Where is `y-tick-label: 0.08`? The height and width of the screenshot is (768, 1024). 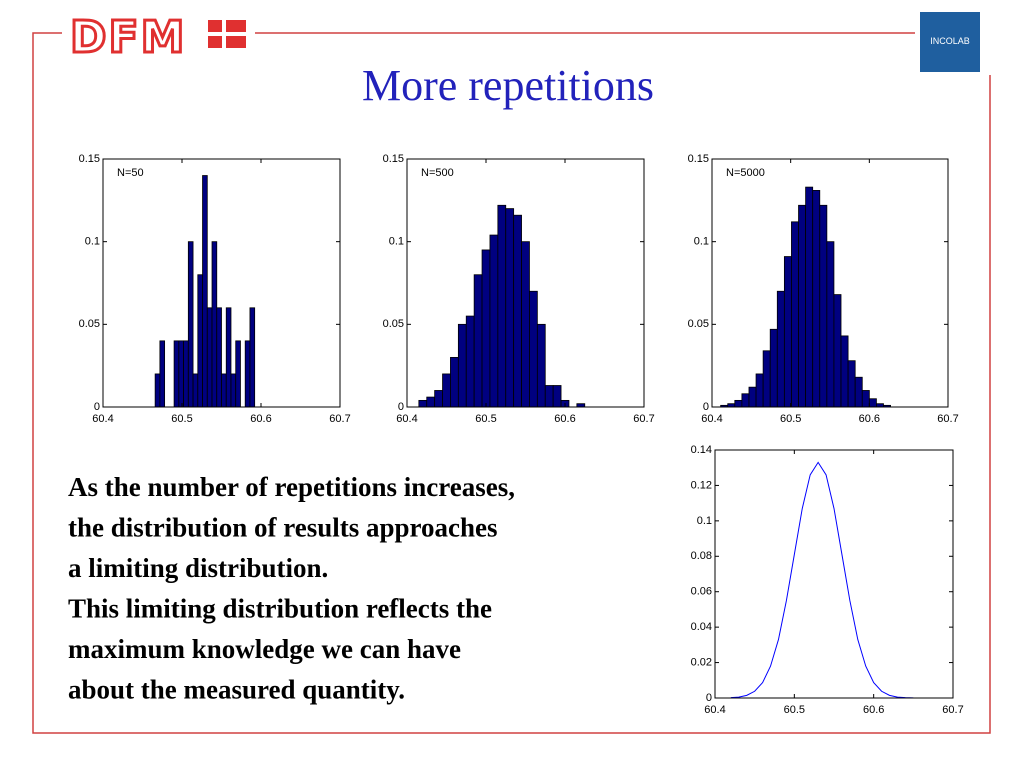
y-tick-label: 0.08 is located at coordinates (701, 556).